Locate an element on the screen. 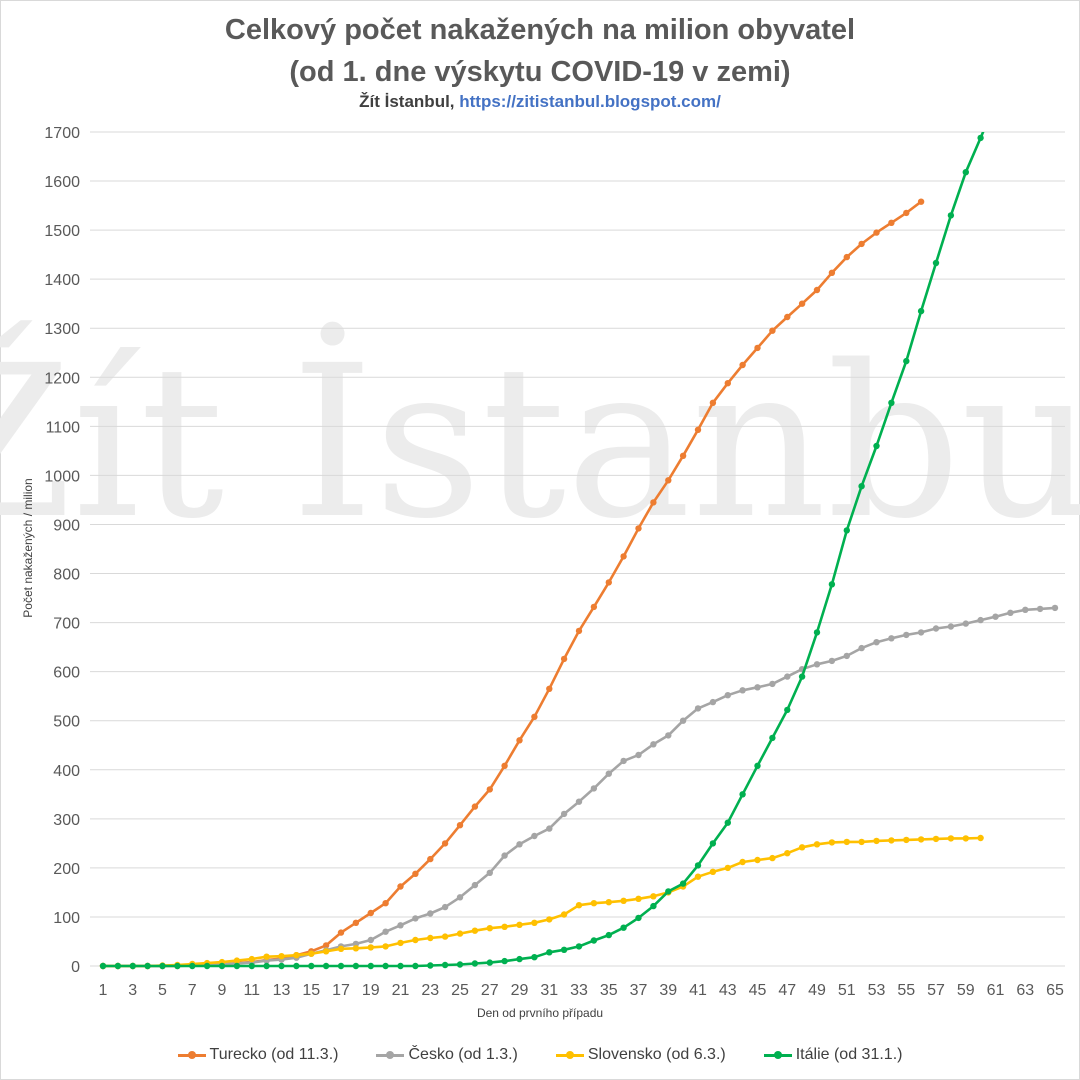 Image resolution: width=1080 pixels, height=1080 pixels. y-tick-label: 0 is located at coordinates (75, 967).